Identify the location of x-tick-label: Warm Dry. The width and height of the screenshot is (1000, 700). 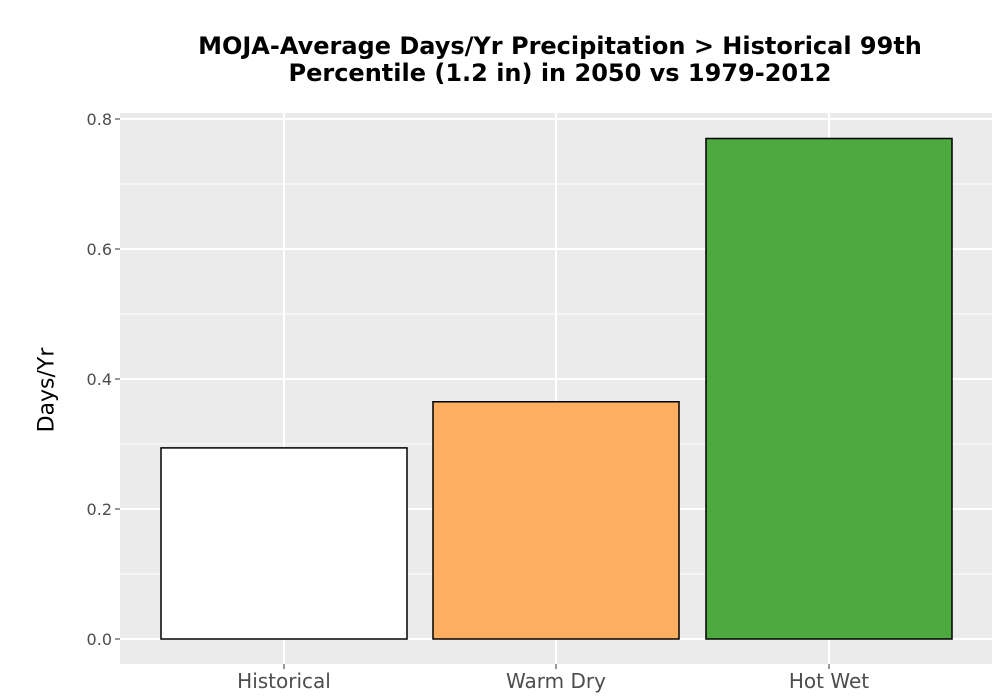
(556, 681).